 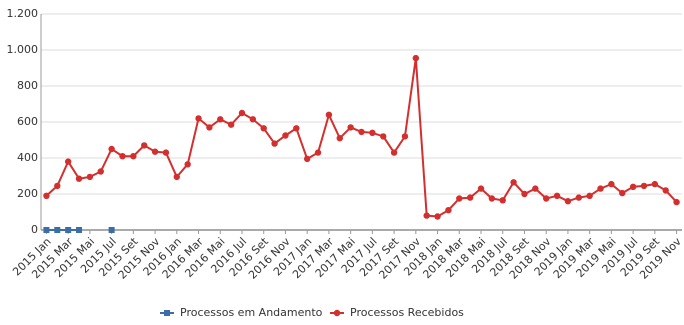 What do you see at coordinates (34, 229) in the screenshot?
I see `y-tick-label: 0` at bounding box center [34, 229].